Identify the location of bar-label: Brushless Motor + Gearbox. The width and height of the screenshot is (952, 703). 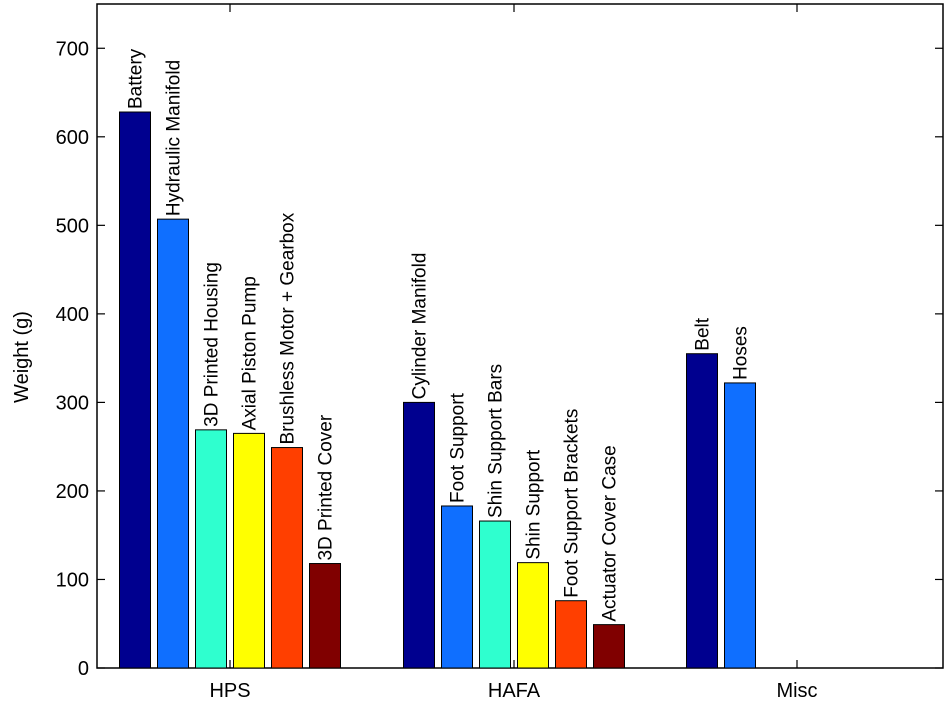
(288, 328).